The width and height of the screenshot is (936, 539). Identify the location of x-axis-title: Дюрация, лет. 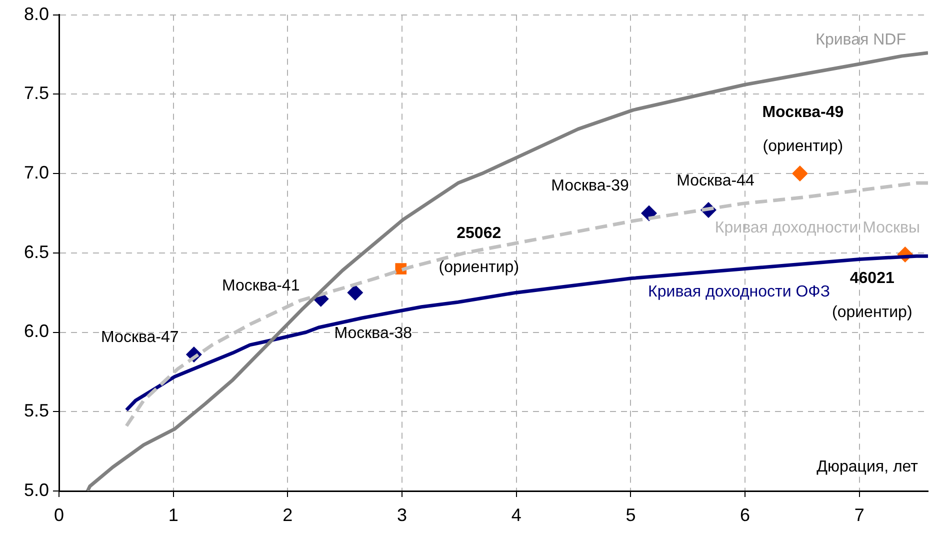
(867, 467).